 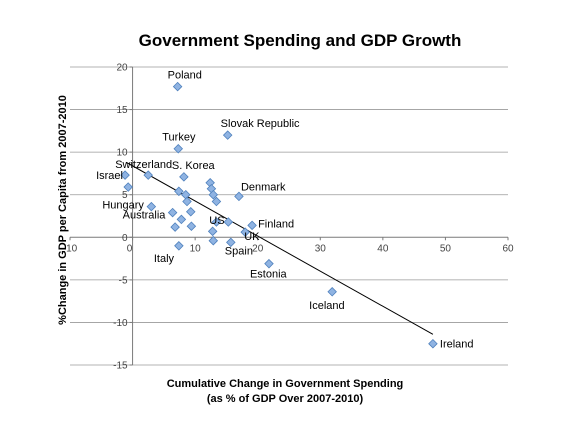 What do you see at coordinates (252, 237) in the screenshot?
I see `point-label: UK` at bounding box center [252, 237].